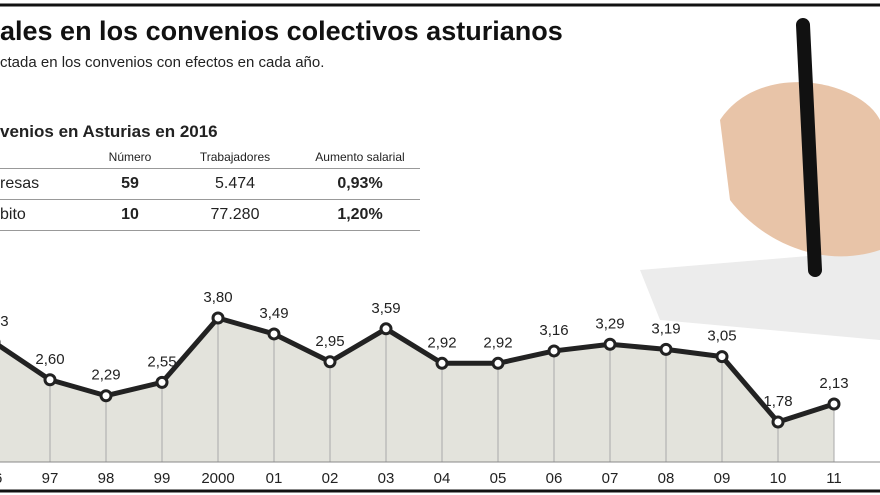 The height and width of the screenshot is (495, 880). Describe the element at coordinates (329, 341) in the screenshot. I see `value-label: 2,95` at that location.